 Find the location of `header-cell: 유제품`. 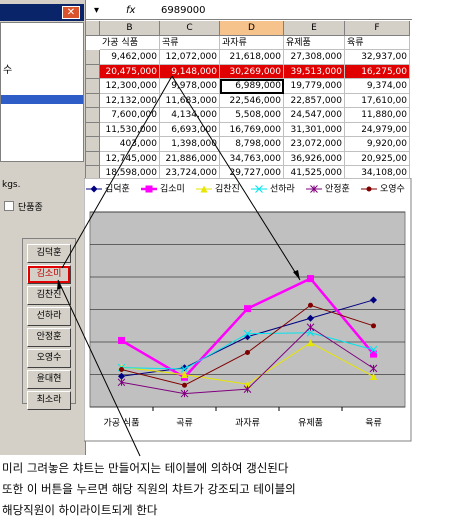

header-cell: 유제품 is located at coordinates (314, 42).